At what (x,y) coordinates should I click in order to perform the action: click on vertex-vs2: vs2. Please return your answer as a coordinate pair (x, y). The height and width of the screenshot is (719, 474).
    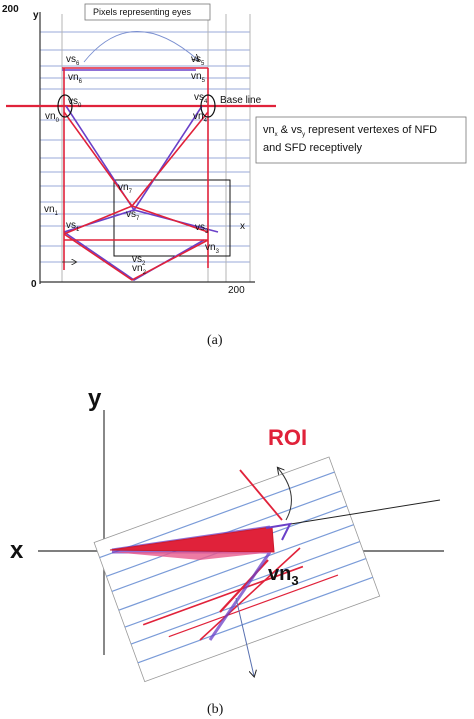
    Looking at the image, I should click on (139, 260).